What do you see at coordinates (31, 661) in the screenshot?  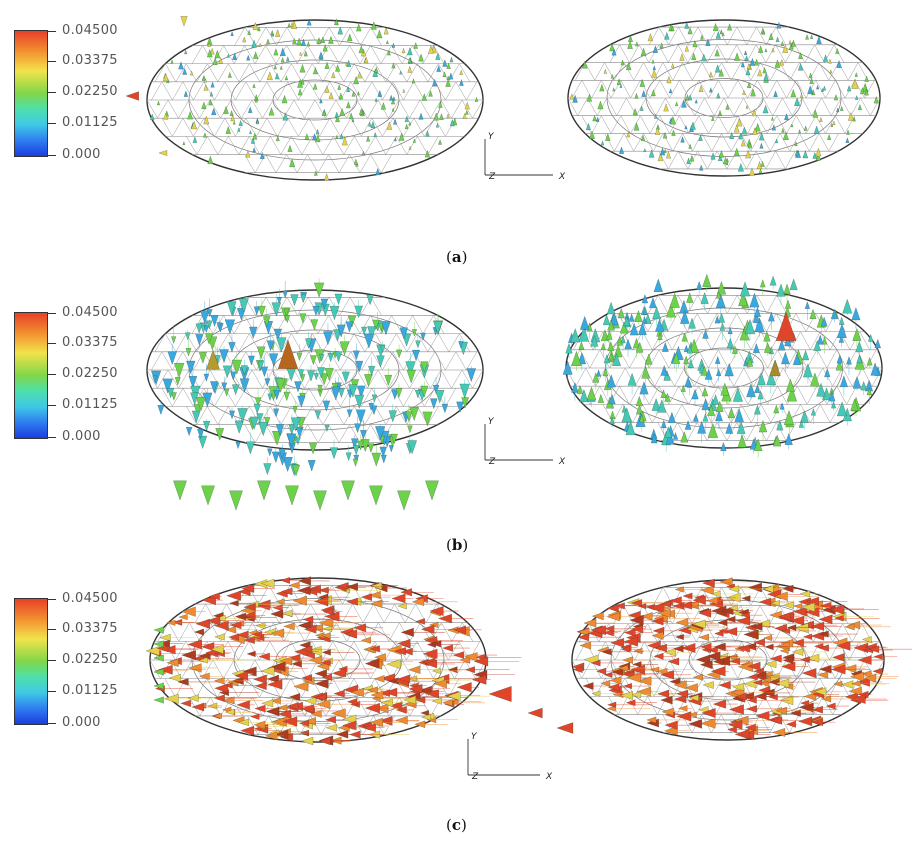 I see `colorbar-c` at bounding box center [31, 661].